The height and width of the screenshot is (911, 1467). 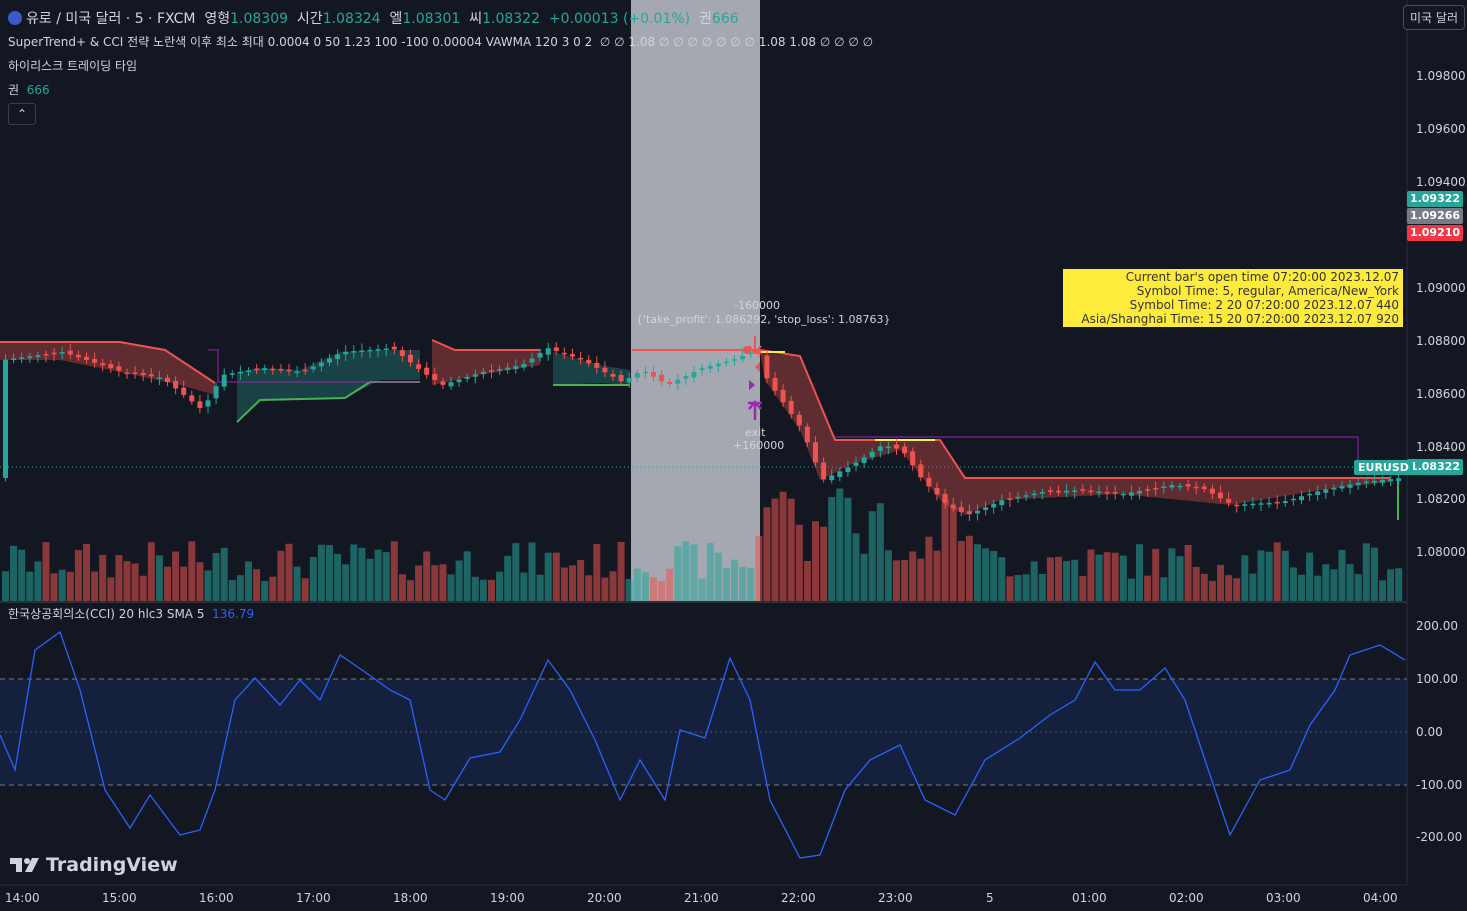 I want to click on mid-price-label: 1.09266, so click(x=1435, y=216).